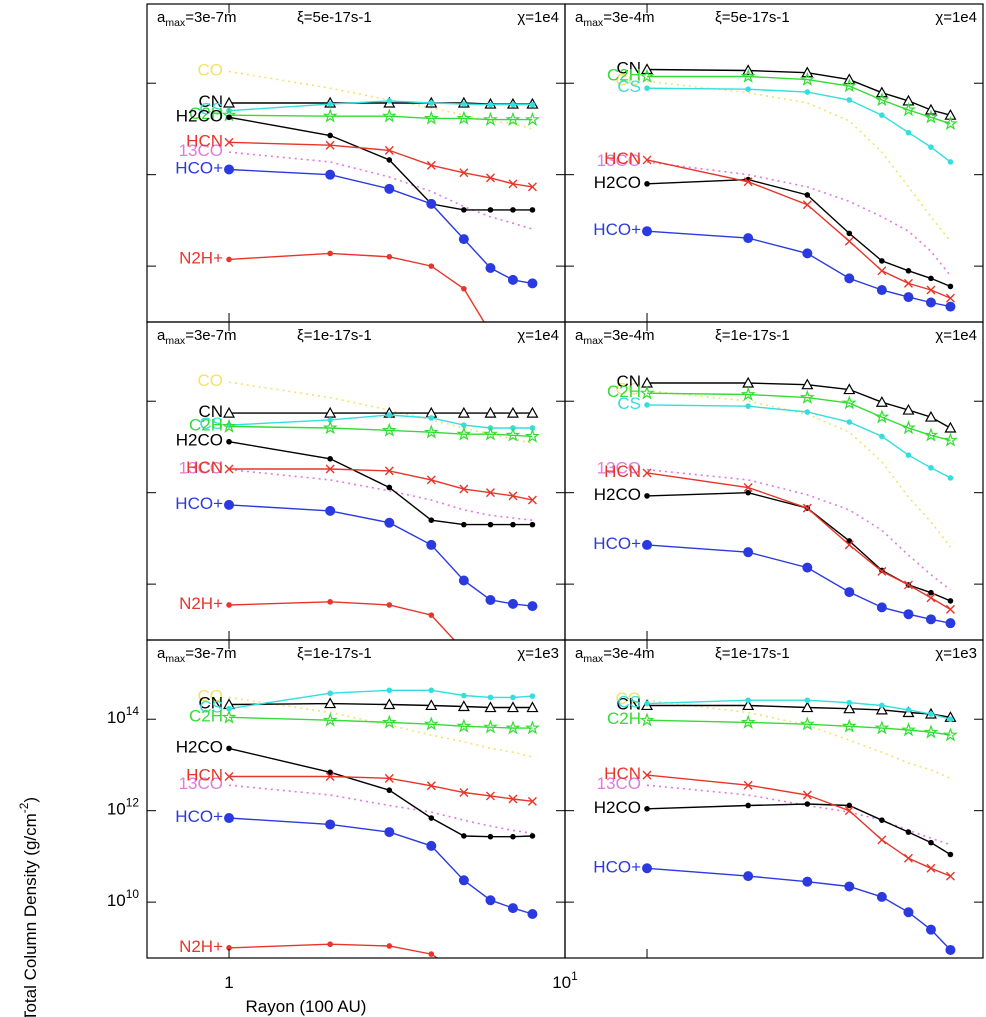 The height and width of the screenshot is (1017, 986). Describe the element at coordinates (565, 980) in the screenshot. I see `x-tick-label: 101` at that location.